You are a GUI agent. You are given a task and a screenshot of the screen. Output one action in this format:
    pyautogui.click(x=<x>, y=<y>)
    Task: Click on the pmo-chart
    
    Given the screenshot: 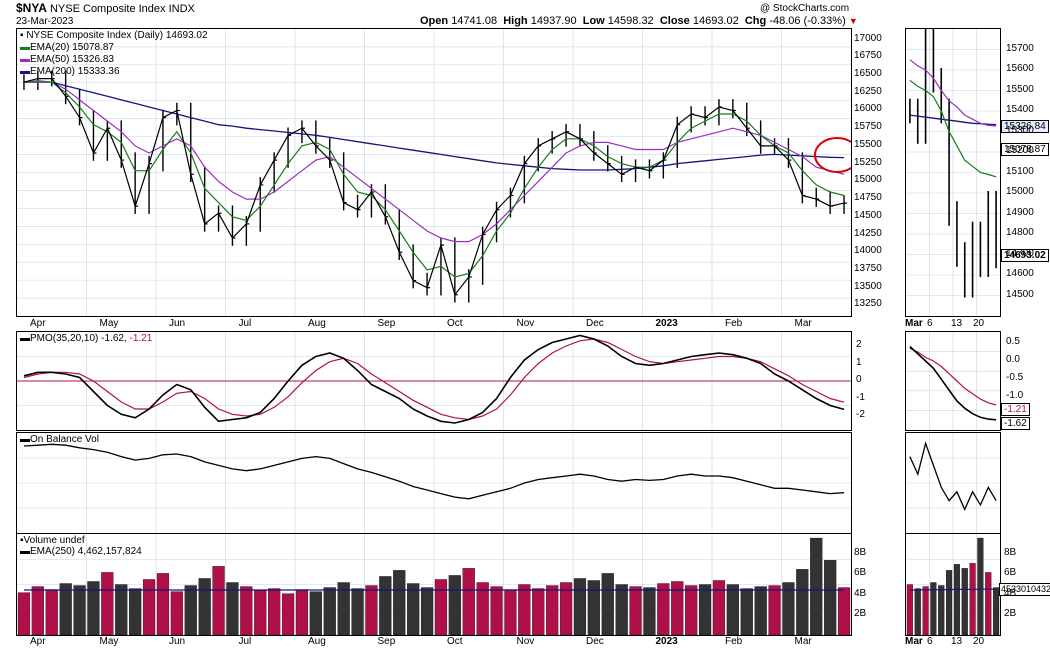 What is the action you would take?
    pyautogui.click(x=434, y=381)
    